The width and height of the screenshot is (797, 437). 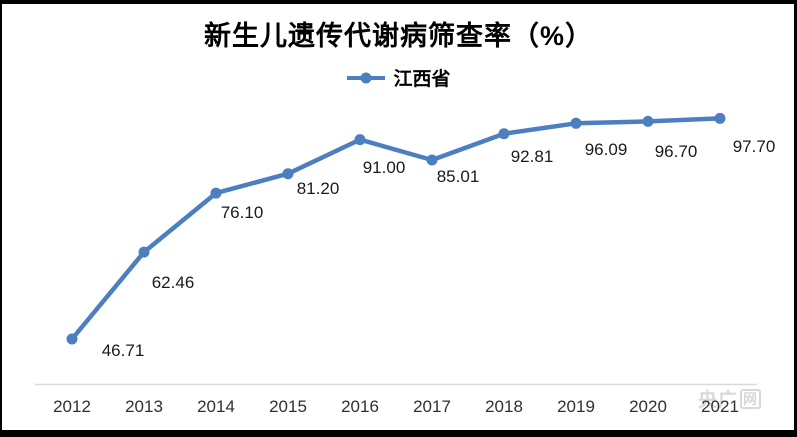 What do you see at coordinates (576, 406) in the screenshot?
I see `x-tick-label-2019: 2019` at bounding box center [576, 406].